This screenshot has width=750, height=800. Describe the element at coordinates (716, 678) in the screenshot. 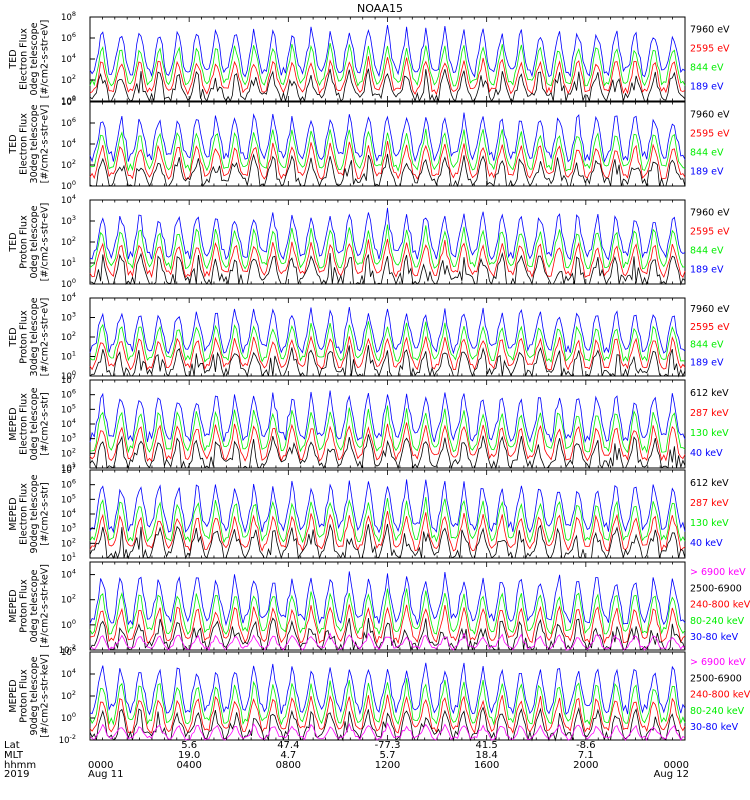

I see `legend-entry: 2500-6900` at that location.